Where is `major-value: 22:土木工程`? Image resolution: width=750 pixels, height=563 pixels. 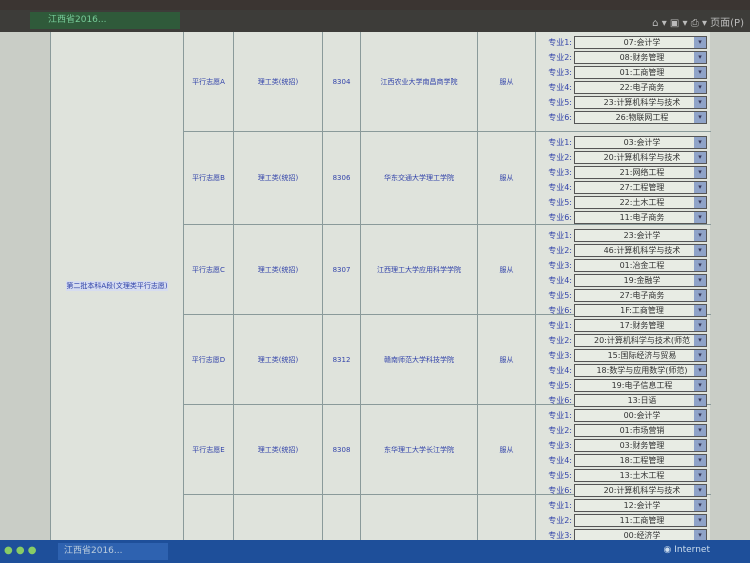 major-value: 22:土木工程 is located at coordinates (642, 202).